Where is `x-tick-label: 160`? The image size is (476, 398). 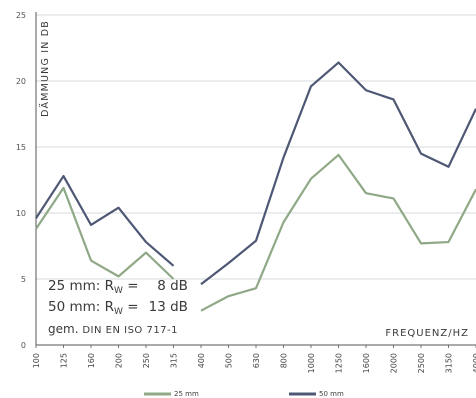
x-tick-label: 160 is located at coordinates (91, 360).